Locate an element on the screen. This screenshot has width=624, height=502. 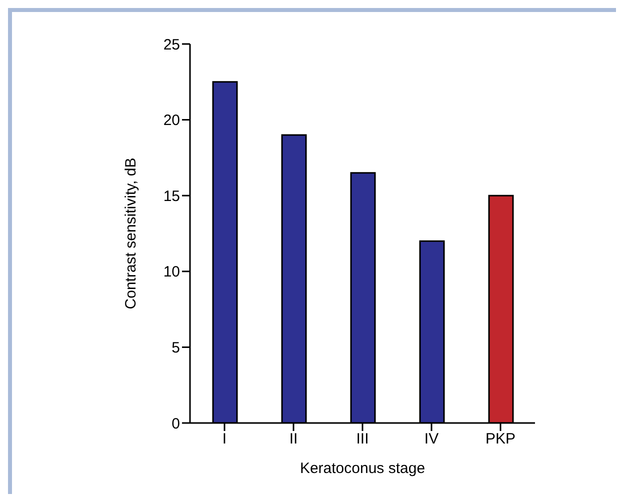
x-tick-label: I is located at coordinates (224, 439).